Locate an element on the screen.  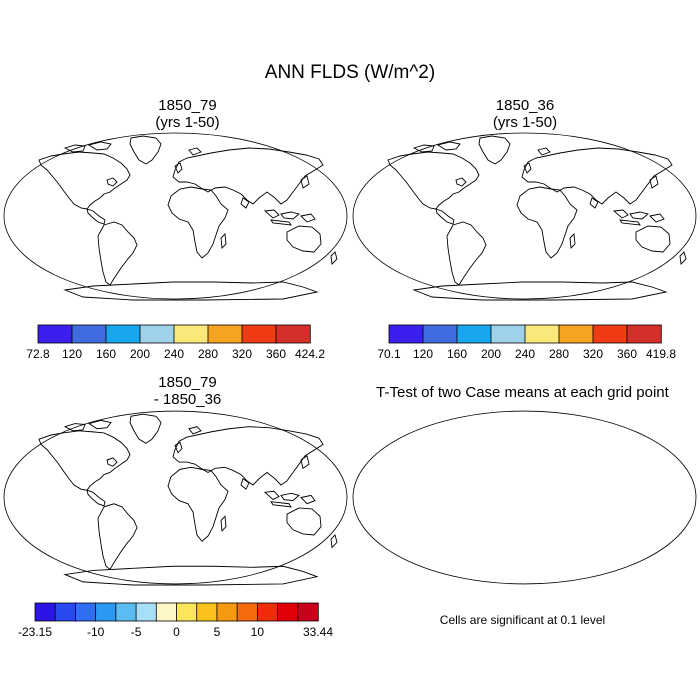
panel-3-title: 1850_79 - 1850_36 is located at coordinates (187, 391).